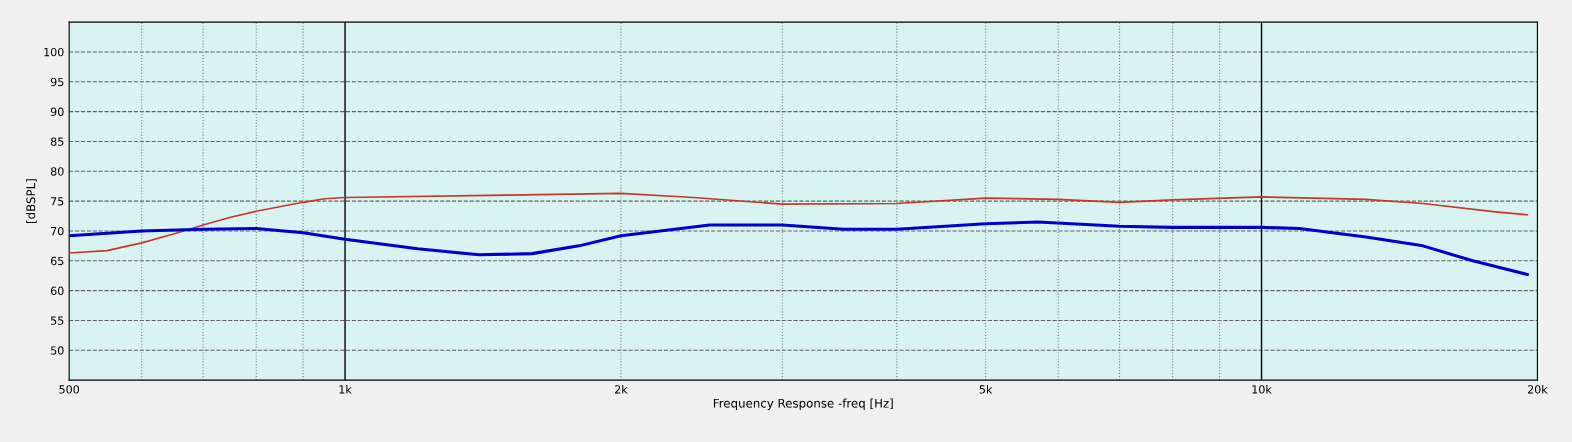  What do you see at coordinates (57, 261) in the screenshot?
I see `y-tick-label: 65` at bounding box center [57, 261].